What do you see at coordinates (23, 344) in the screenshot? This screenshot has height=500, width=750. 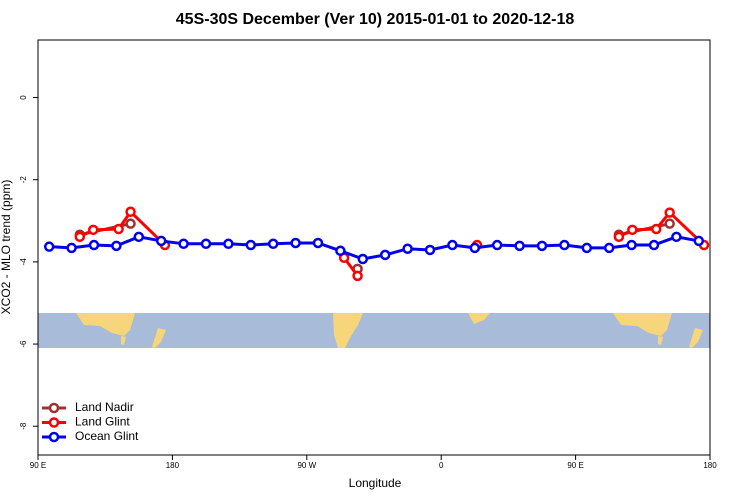 I see `y-tick-label: -6` at bounding box center [23, 344].